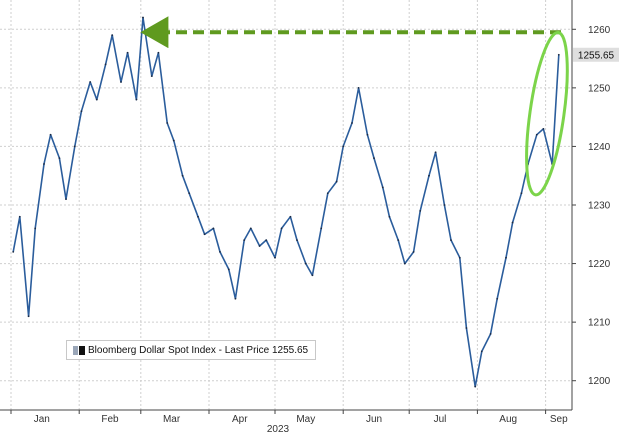  I want to click on highlight-ellipse, so click(547, 113).